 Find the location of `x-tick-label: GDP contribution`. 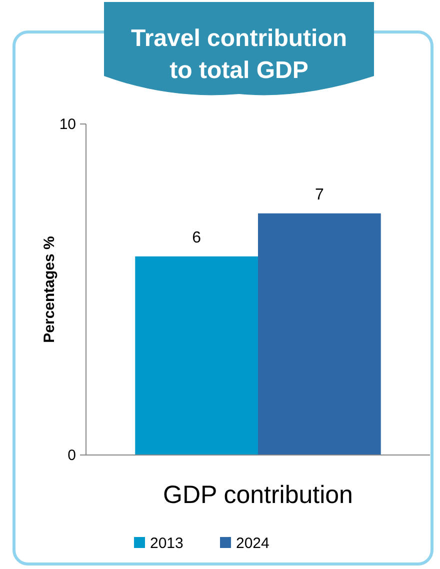

x-tick-label: GDP contribution is located at coordinates (258, 495).